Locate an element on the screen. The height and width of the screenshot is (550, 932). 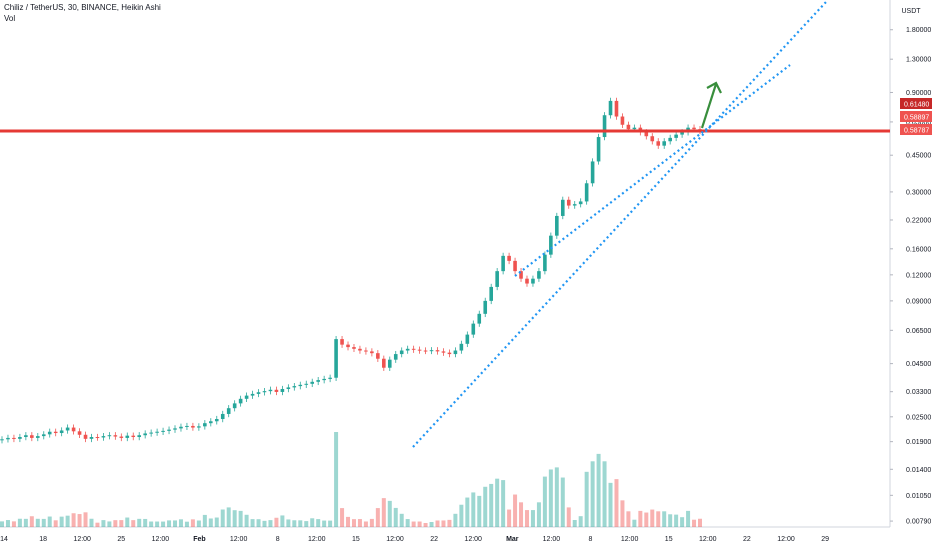
price-tag: 0.61480 is located at coordinates (916, 103).